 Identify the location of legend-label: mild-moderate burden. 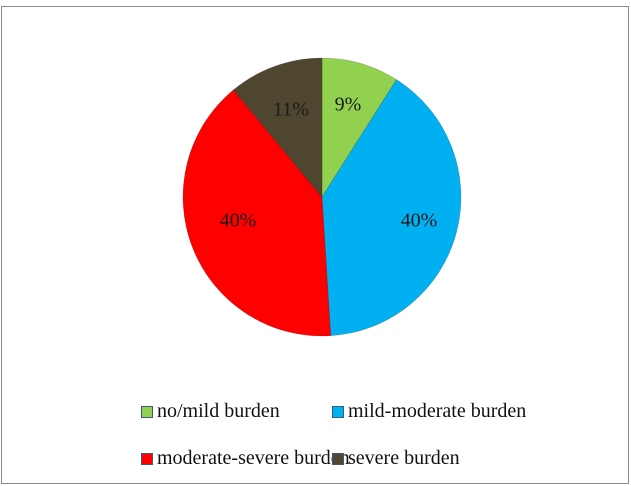
(437, 411).